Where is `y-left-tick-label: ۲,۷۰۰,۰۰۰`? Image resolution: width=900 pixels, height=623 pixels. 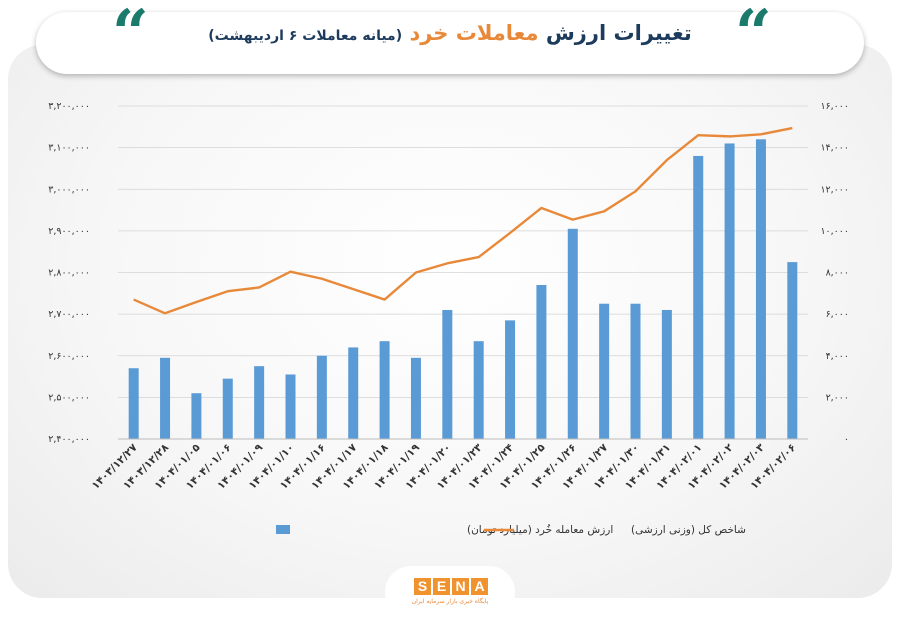 y-left-tick-label: ۲,۷۰۰,۰۰۰ is located at coordinates (69, 314).